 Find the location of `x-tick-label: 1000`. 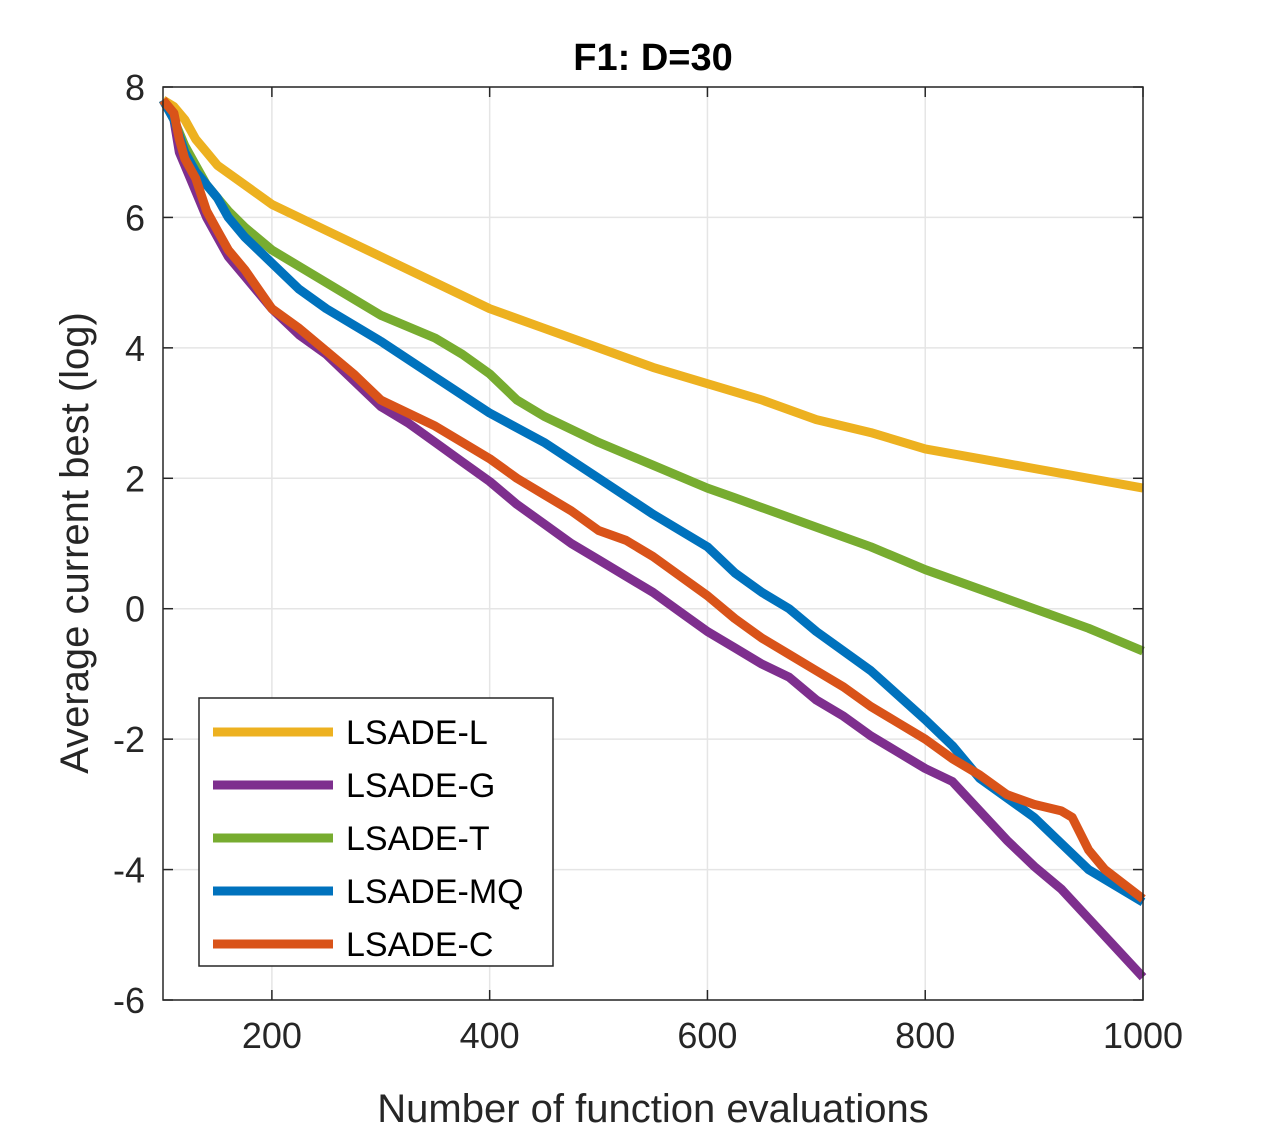

x-tick-label: 1000 is located at coordinates (1143, 1035).